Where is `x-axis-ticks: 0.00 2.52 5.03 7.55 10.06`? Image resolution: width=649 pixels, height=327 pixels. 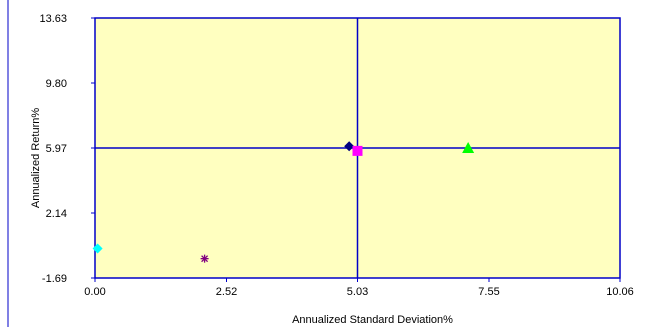
x-axis-ticks: 0.00 2.52 5.03 7.55 10.06 is located at coordinates (359, 288).